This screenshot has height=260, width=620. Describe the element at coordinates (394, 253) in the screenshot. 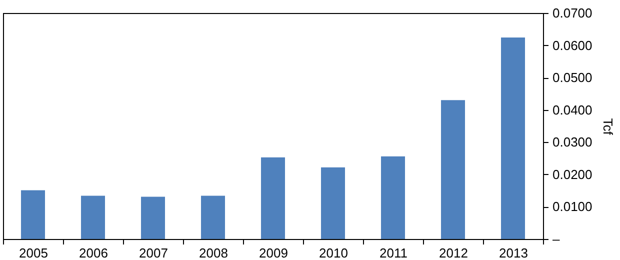

I see `x-tick-label: 2011` at that location.